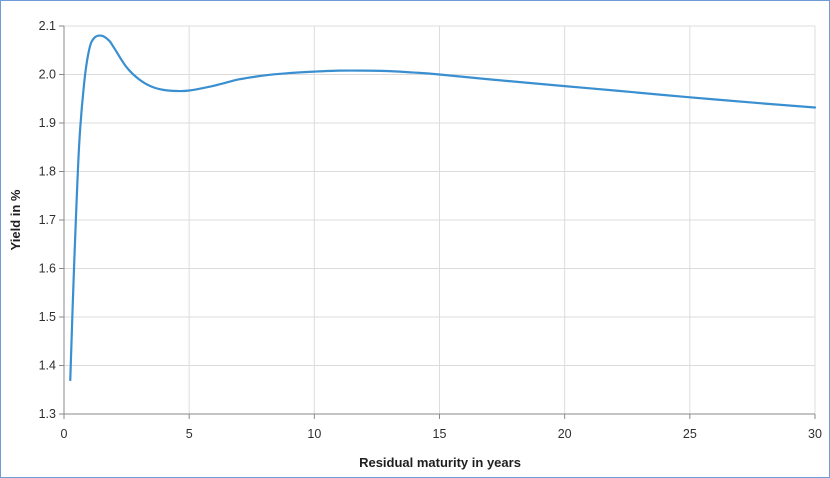 The width and height of the screenshot is (830, 478). What do you see at coordinates (64, 434) in the screenshot?
I see `x-tick-label: 0` at bounding box center [64, 434].